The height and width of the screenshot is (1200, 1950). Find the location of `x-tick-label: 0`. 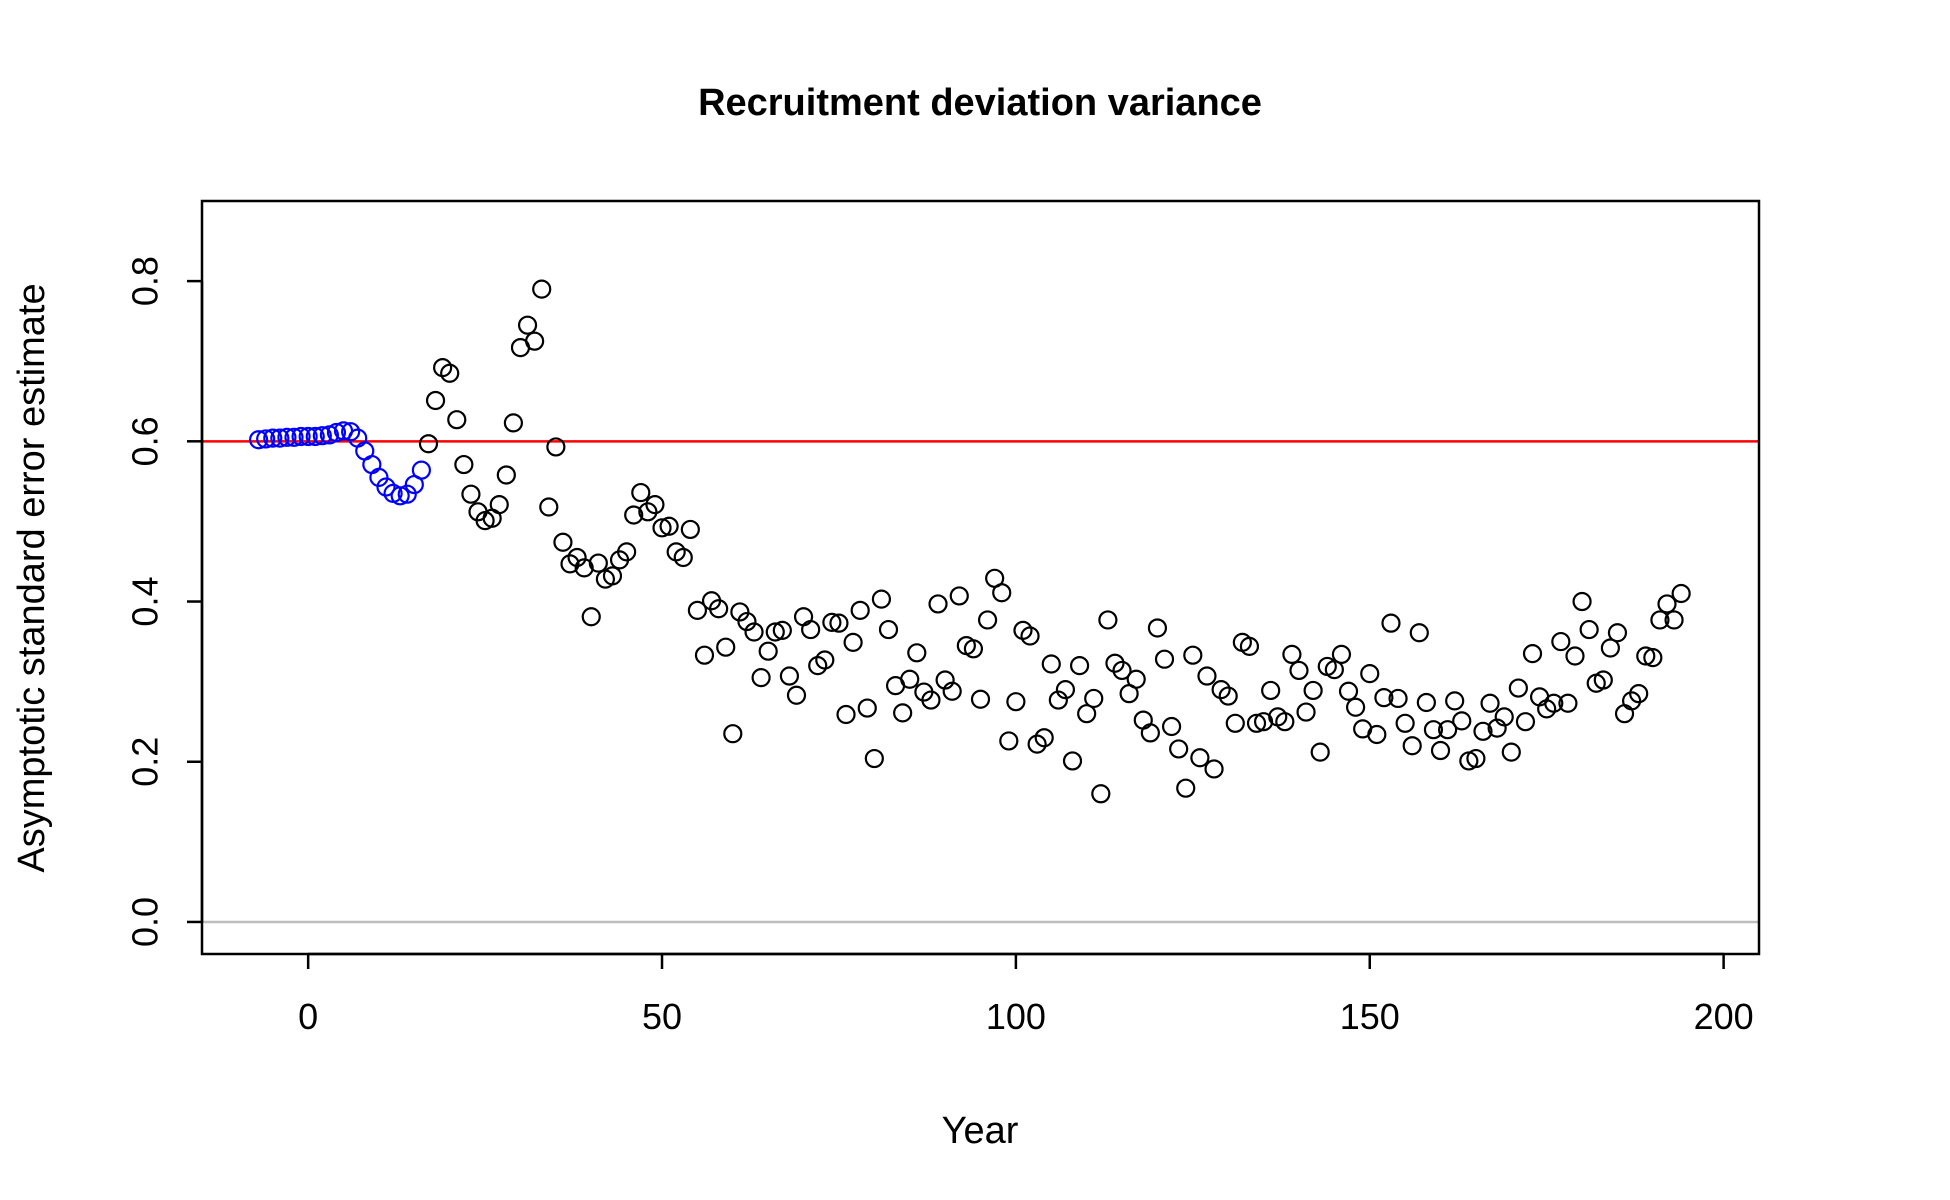

x-tick-label: 0 is located at coordinates (308, 1016).